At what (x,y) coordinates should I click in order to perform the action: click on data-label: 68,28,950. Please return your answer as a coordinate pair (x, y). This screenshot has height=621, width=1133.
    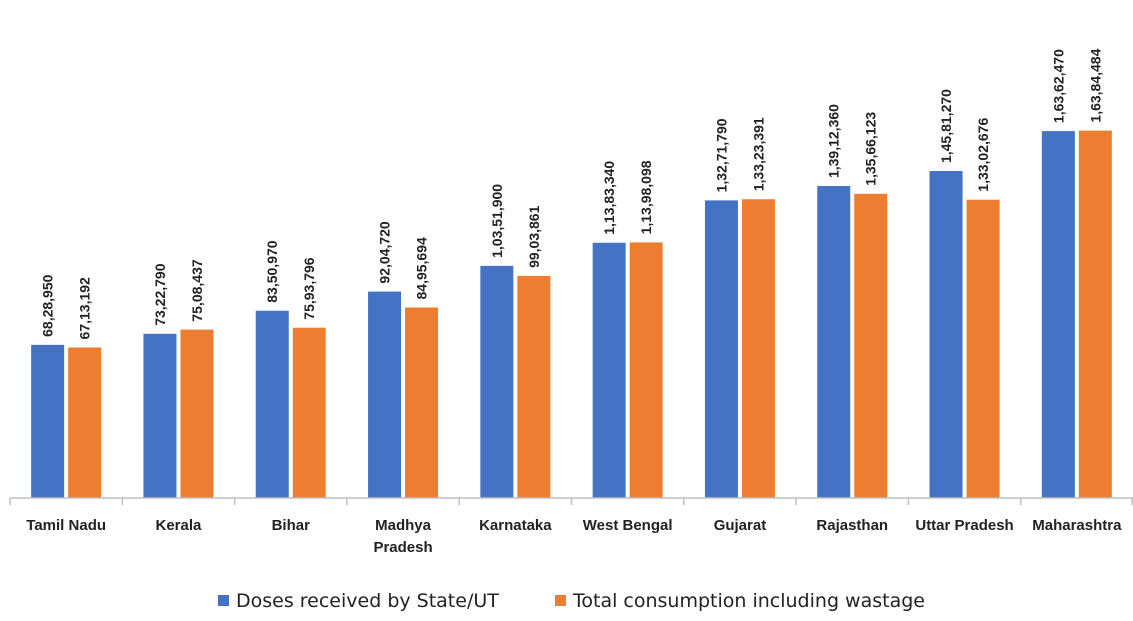
    Looking at the image, I should click on (48, 305).